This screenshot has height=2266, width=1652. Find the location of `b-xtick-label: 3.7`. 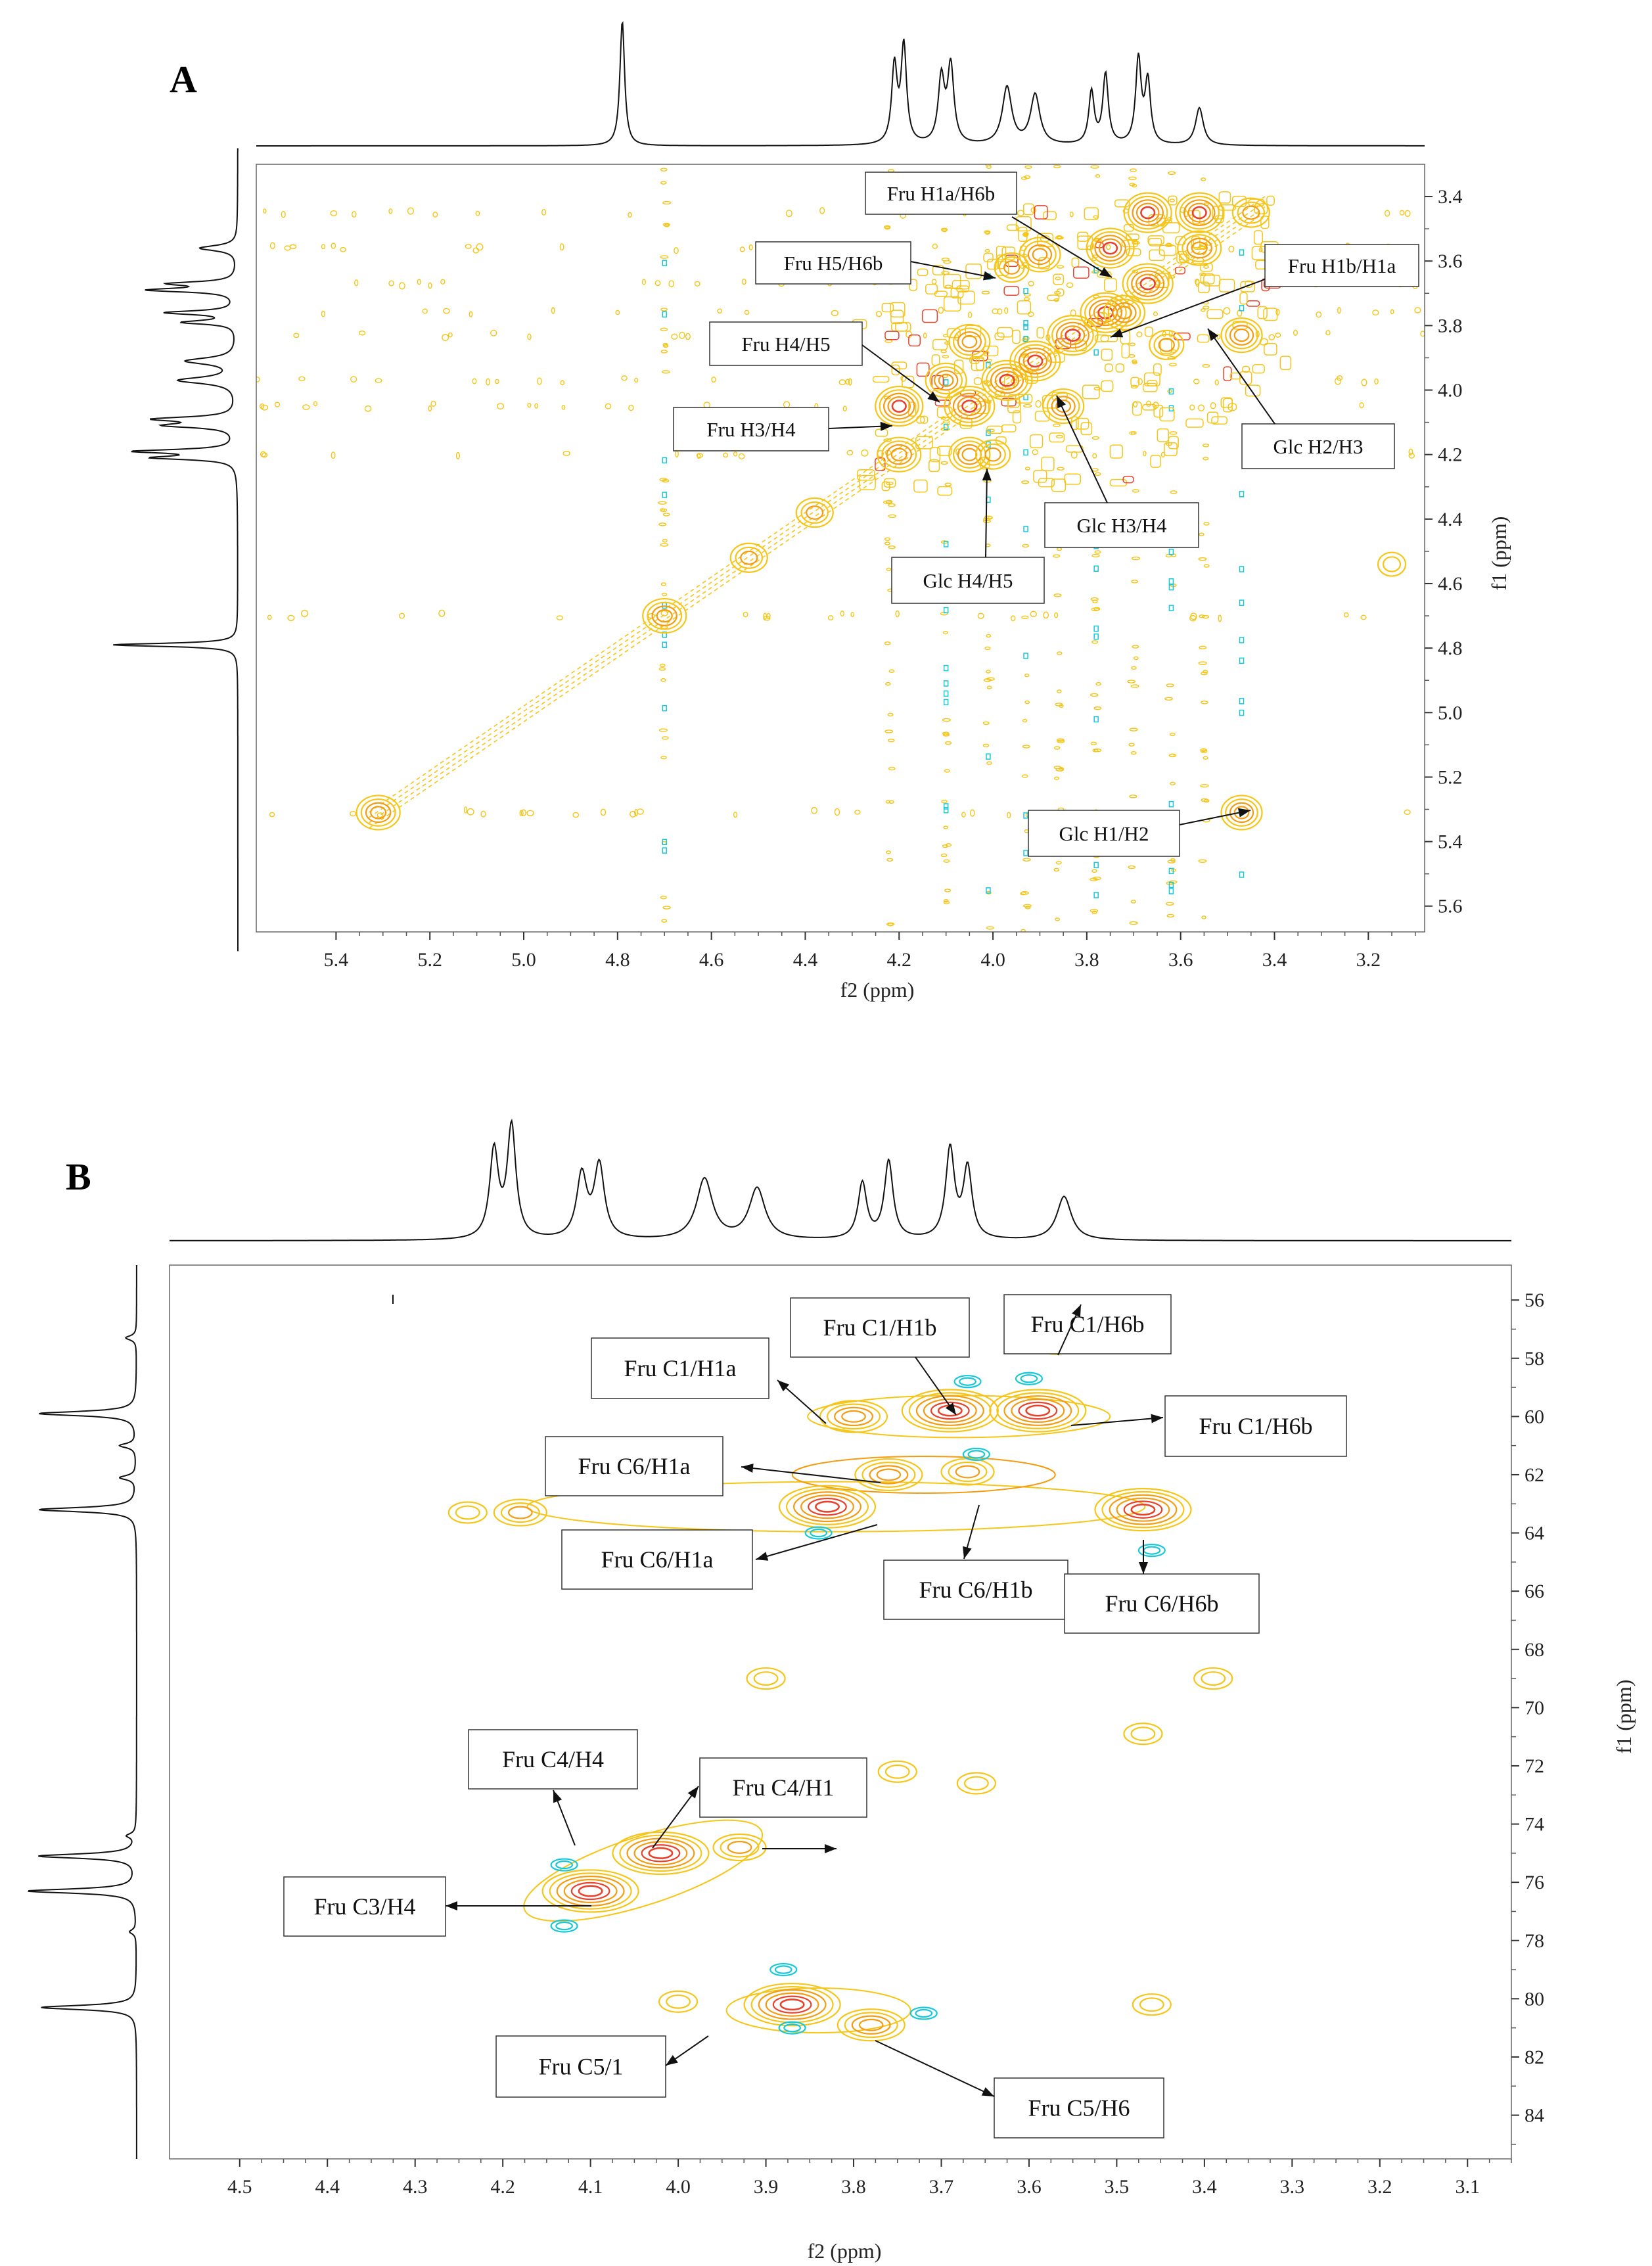

b-xtick-label: 3.7 is located at coordinates (941, 2187).